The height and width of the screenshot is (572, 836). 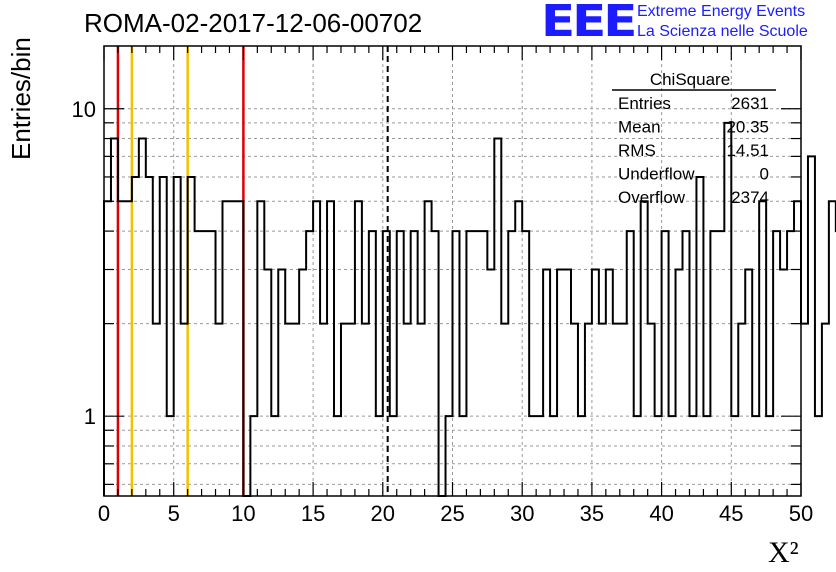 What do you see at coordinates (84, 109) in the screenshot?
I see `y-tick-label: 10` at bounding box center [84, 109].